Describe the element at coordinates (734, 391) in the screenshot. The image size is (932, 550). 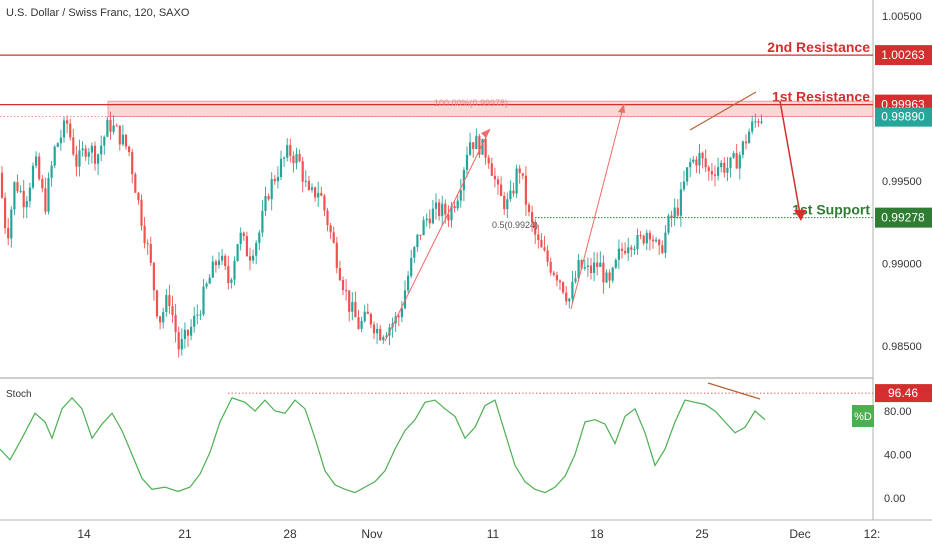
I see `stoch-trendline` at that location.